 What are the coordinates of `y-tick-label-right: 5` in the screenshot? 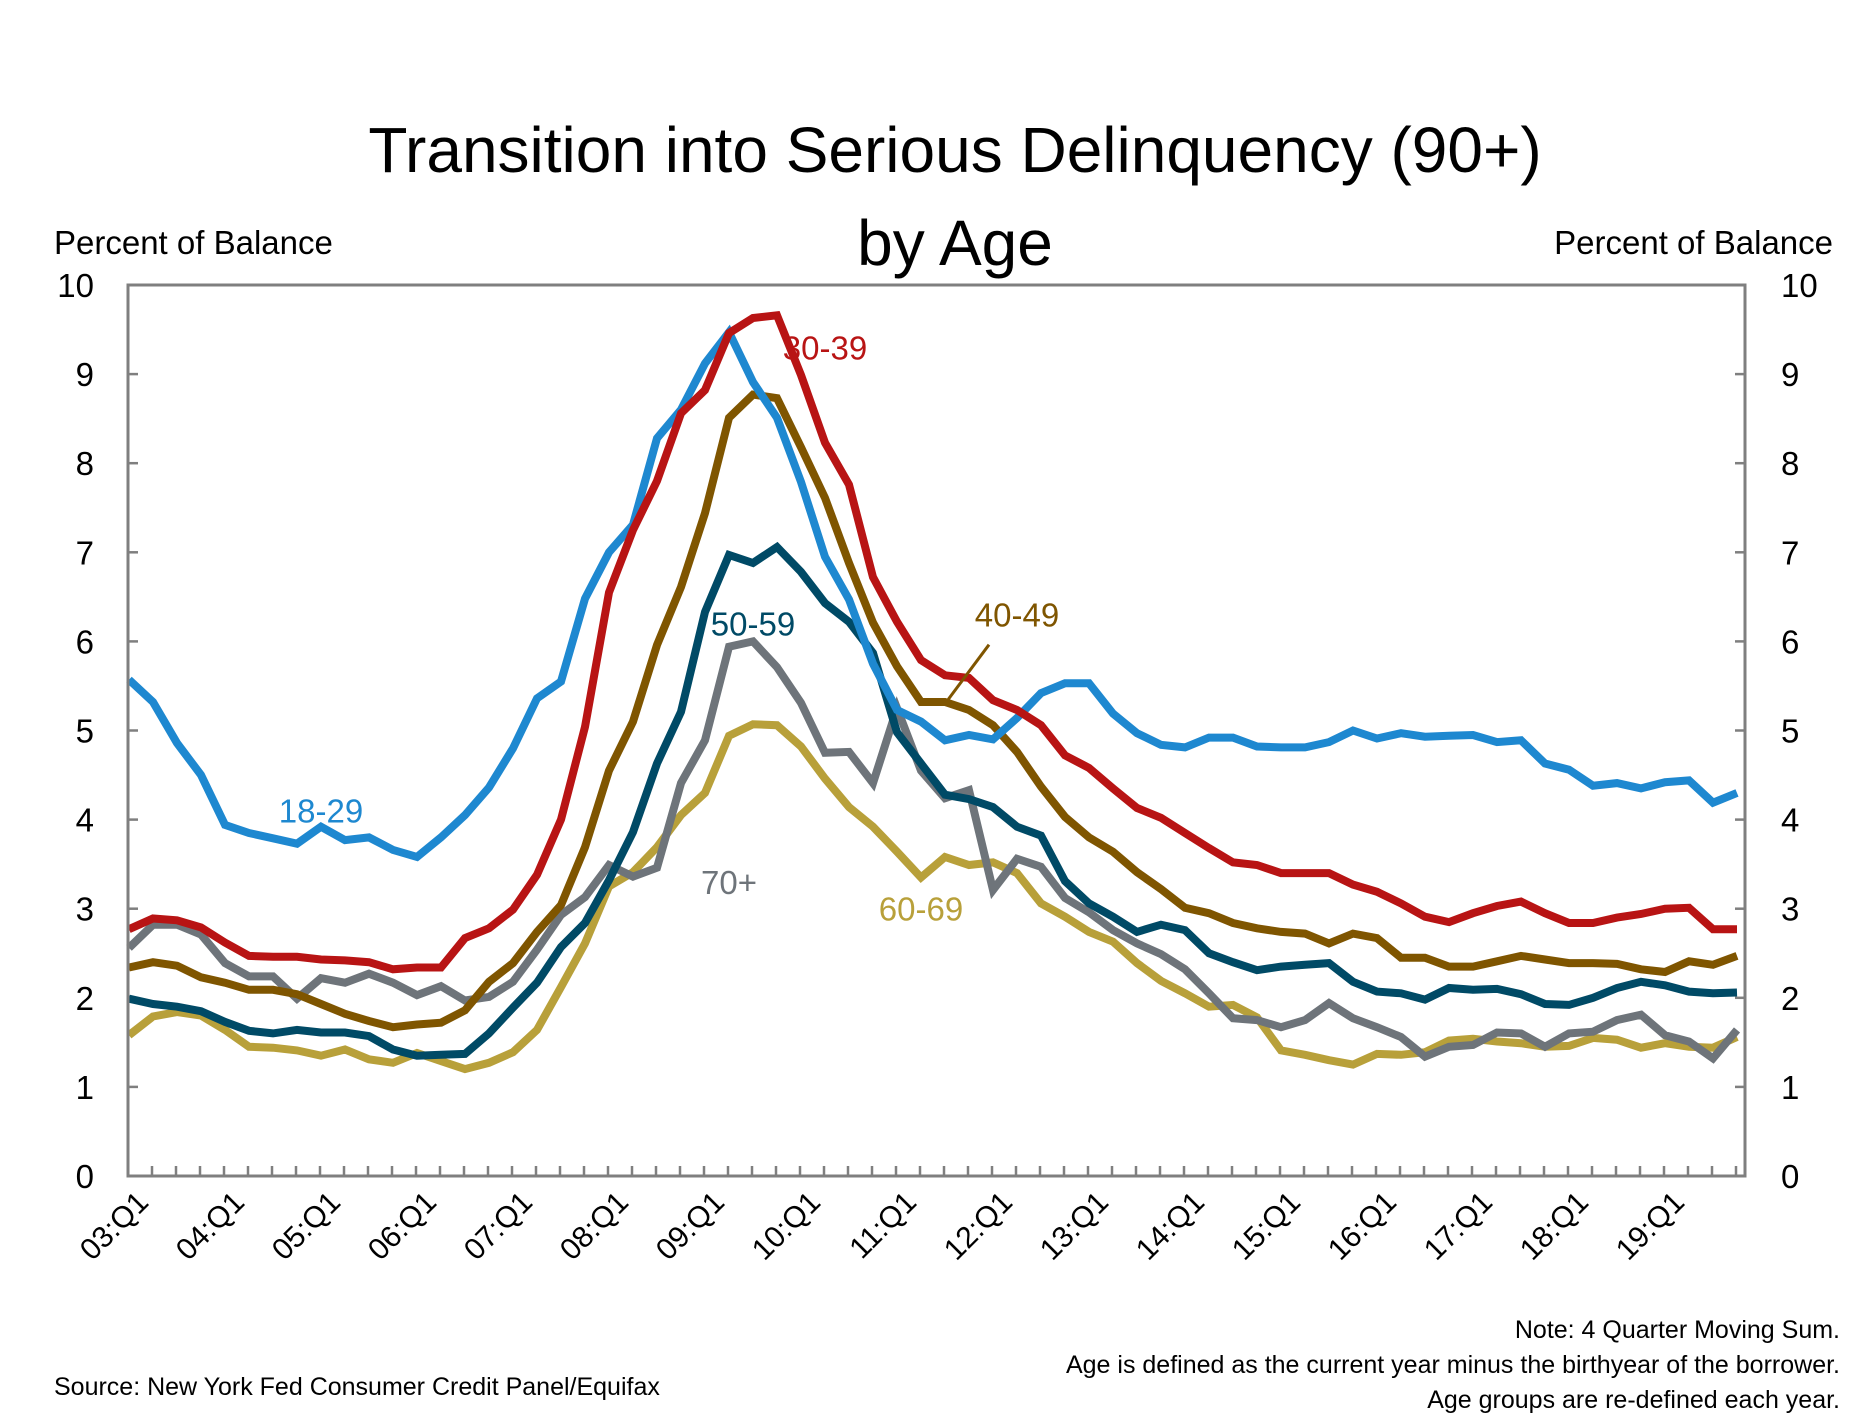 It's located at (1790, 731).